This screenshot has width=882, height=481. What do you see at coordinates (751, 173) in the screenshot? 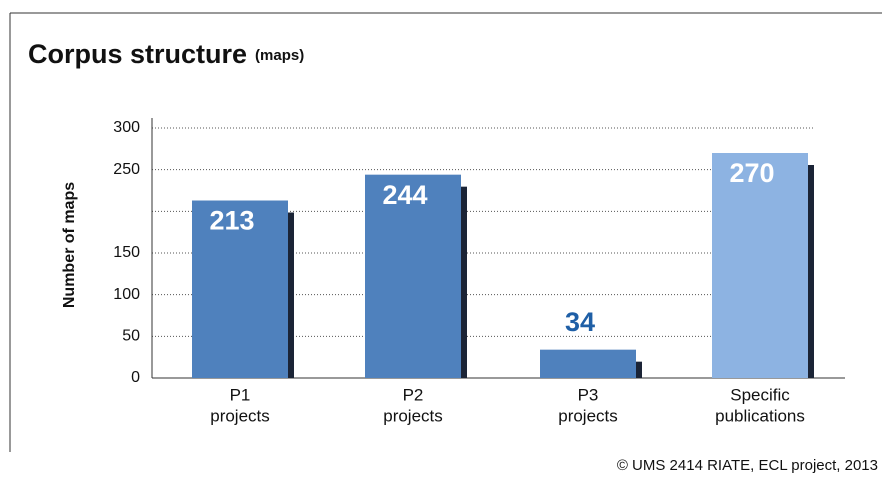
I see `value-label: 270` at bounding box center [751, 173].